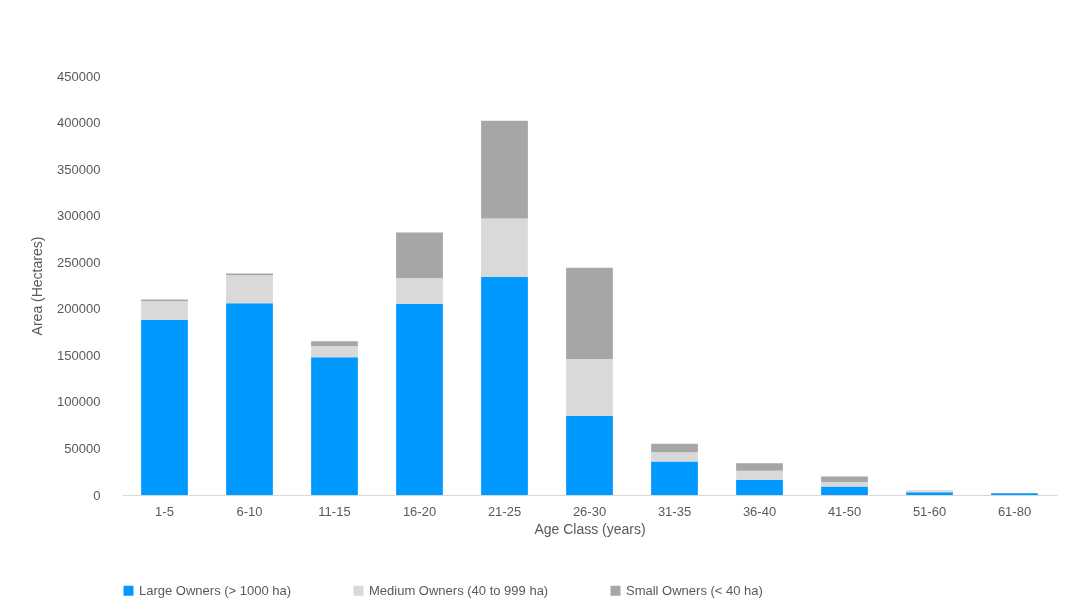 The width and height of the screenshot is (1070, 606). I want to click on y-axis-title: Area (Hectares), so click(37, 286).